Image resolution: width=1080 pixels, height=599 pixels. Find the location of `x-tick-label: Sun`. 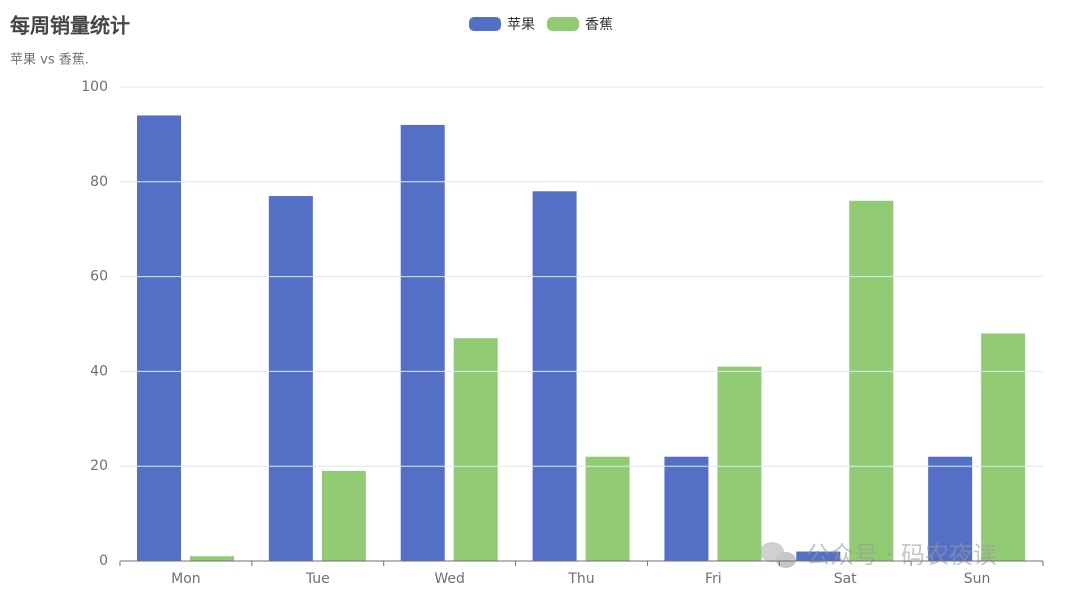

x-tick-label: Sun is located at coordinates (977, 579).